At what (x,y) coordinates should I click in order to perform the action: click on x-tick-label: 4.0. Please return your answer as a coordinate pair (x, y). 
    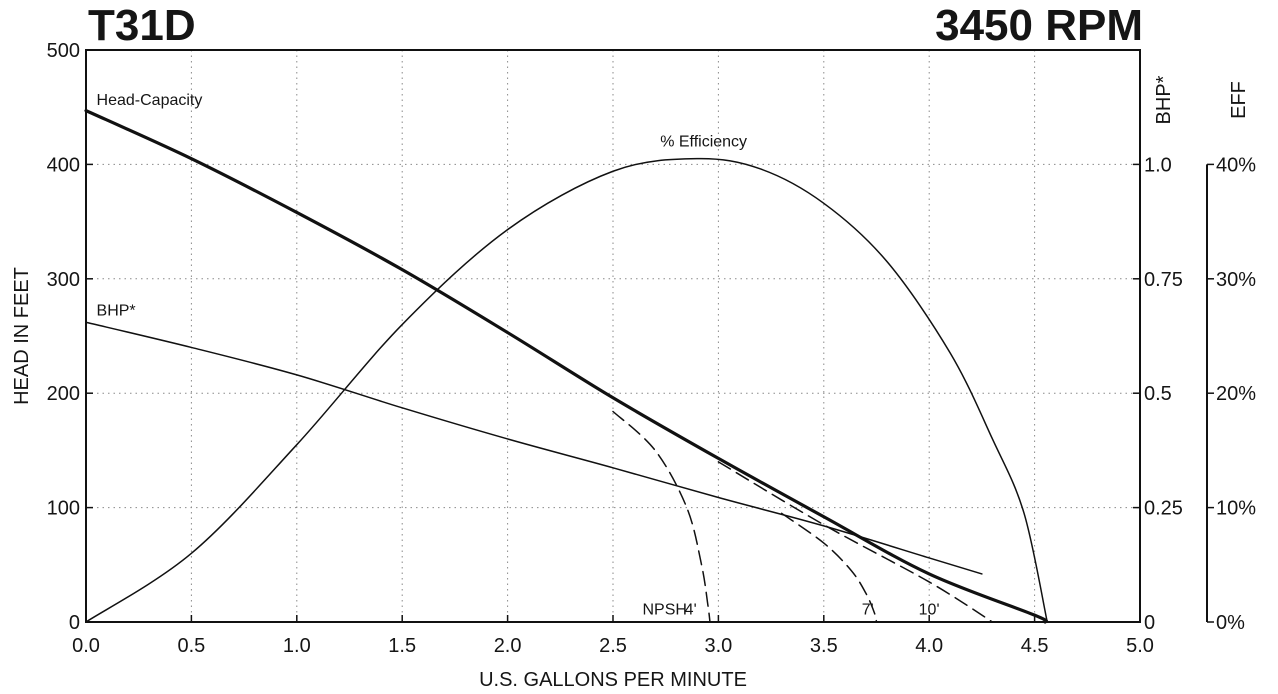
    Looking at the image, I should click on (929, 646).